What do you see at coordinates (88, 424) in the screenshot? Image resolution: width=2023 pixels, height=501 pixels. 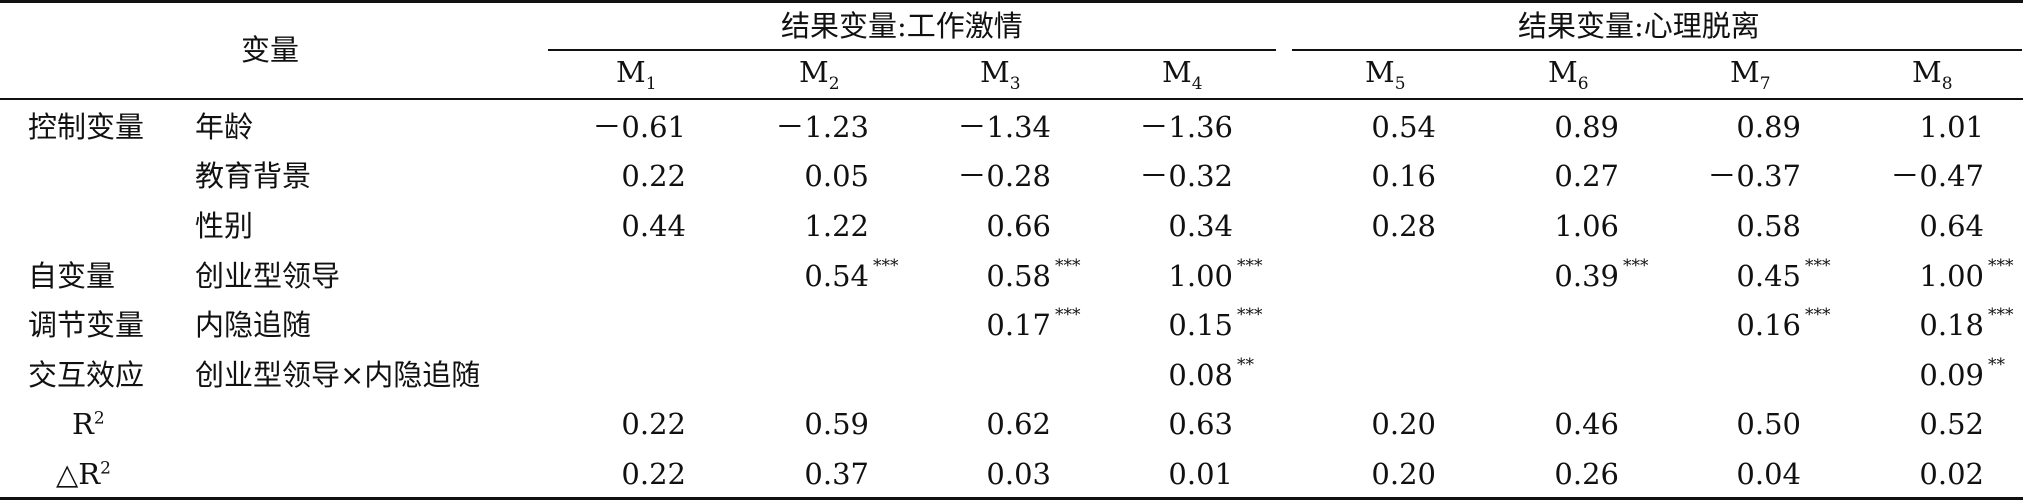 I see `row-category: R2` at bounding box center [88, 424].